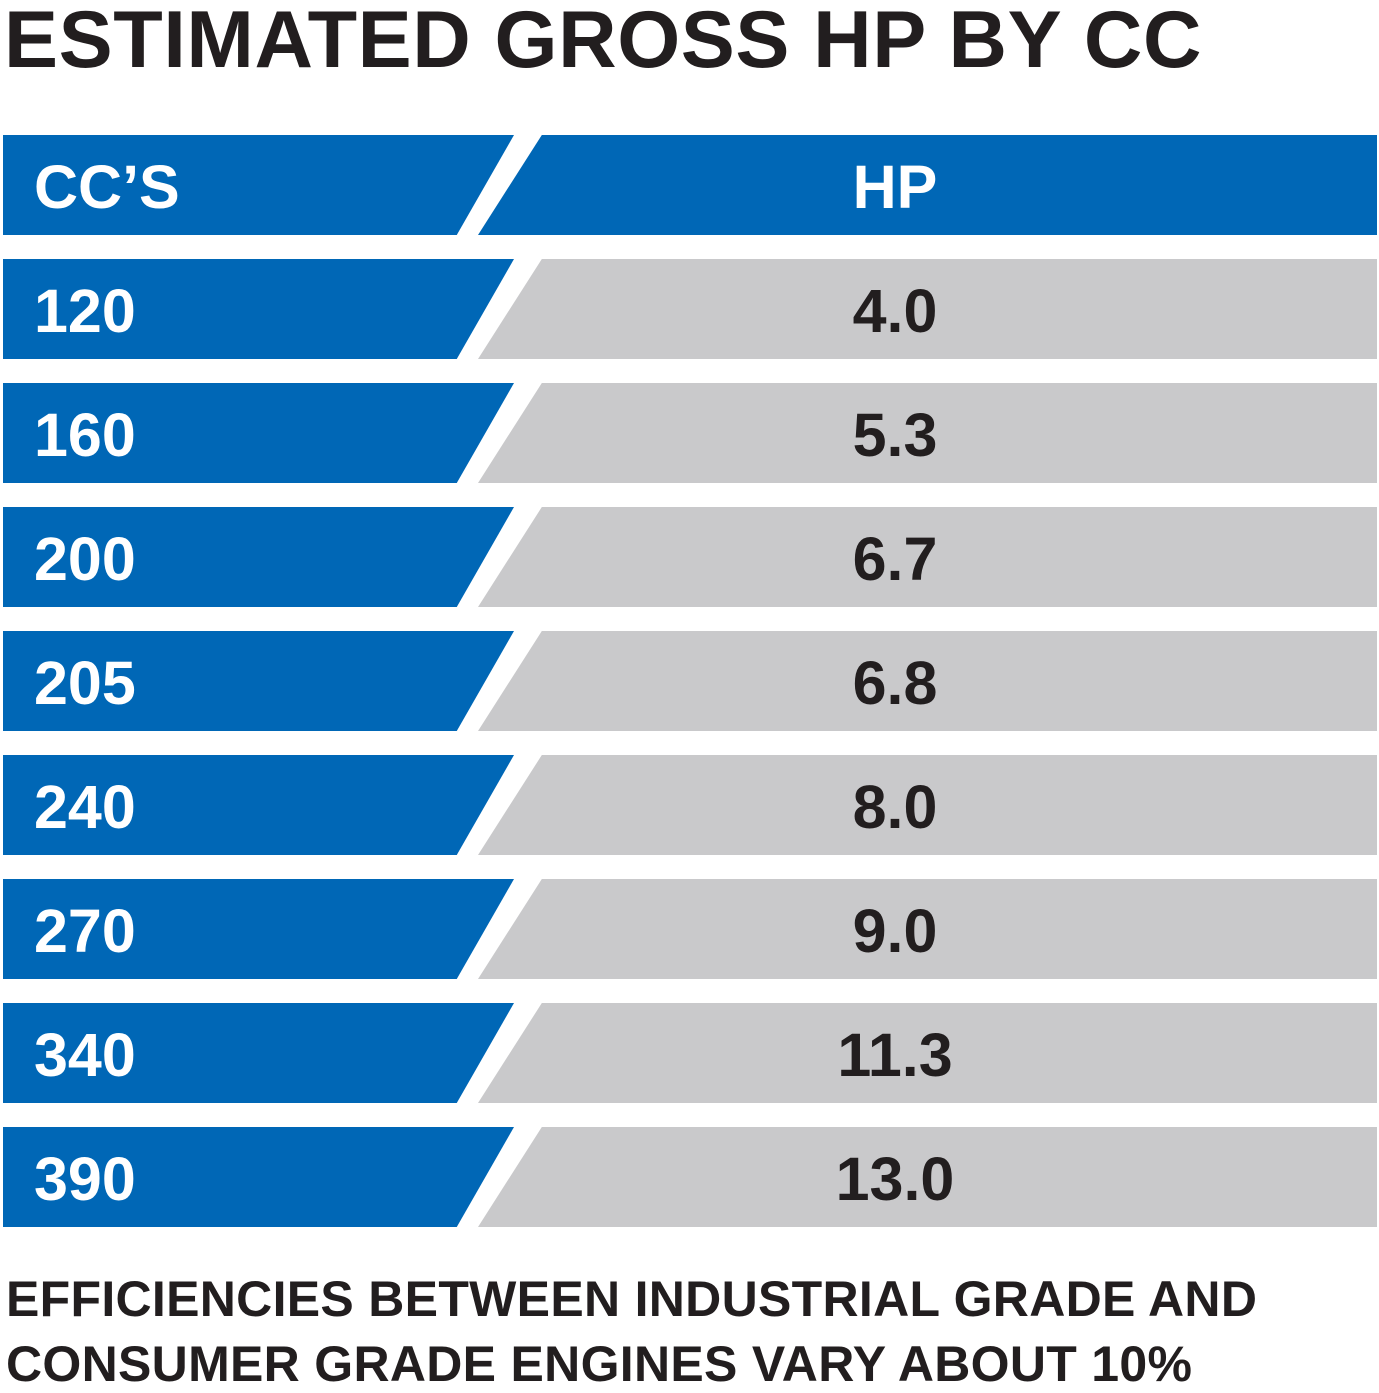 The image size is (1379, 1393). I want to click on table-row: 340 11.3, so click(689, 1053).